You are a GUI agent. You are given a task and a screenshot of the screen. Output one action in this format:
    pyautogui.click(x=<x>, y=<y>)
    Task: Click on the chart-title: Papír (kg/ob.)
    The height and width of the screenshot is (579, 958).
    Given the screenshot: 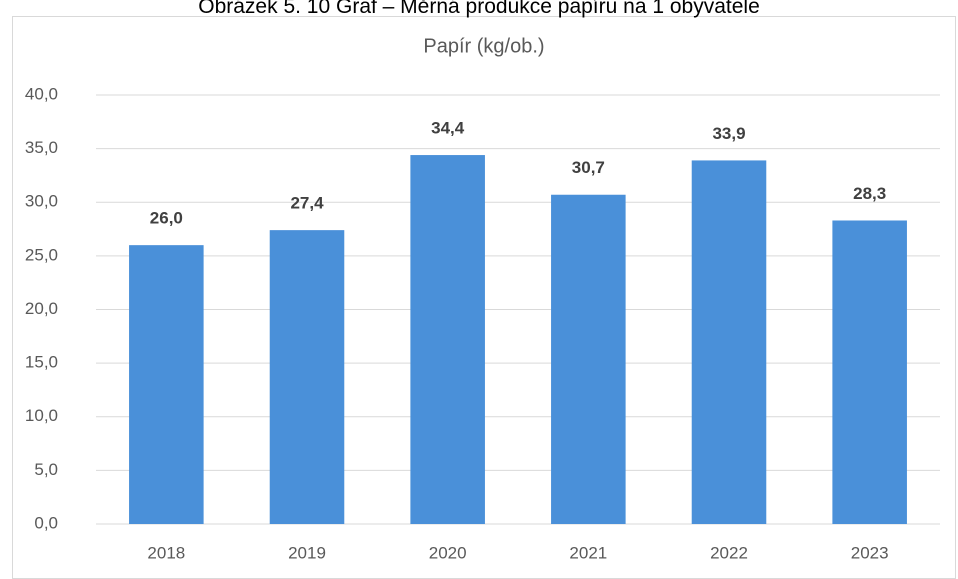 What is the action you would take?
    pyautogui.click(x=483, y=46)
    